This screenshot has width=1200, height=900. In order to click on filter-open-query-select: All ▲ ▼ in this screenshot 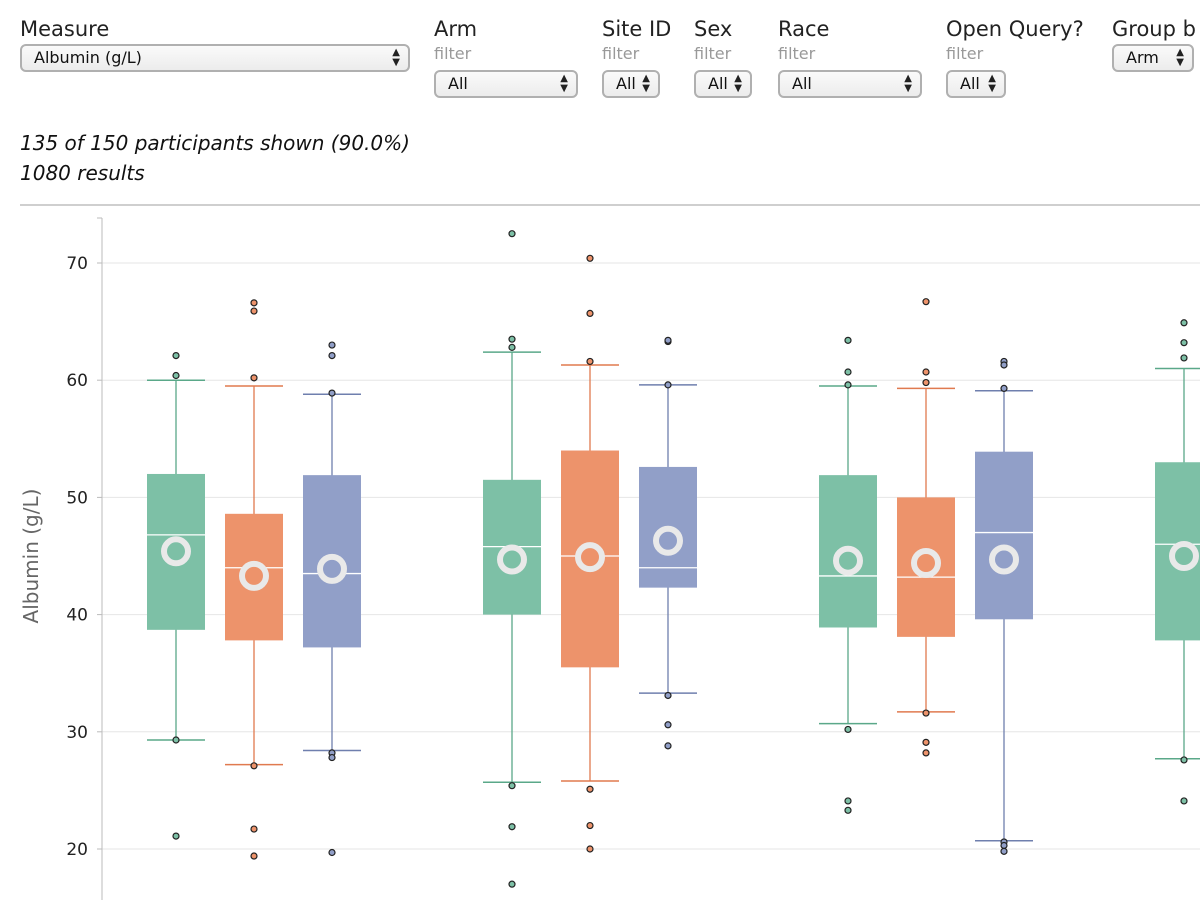, I will do `click(976, 84)`.